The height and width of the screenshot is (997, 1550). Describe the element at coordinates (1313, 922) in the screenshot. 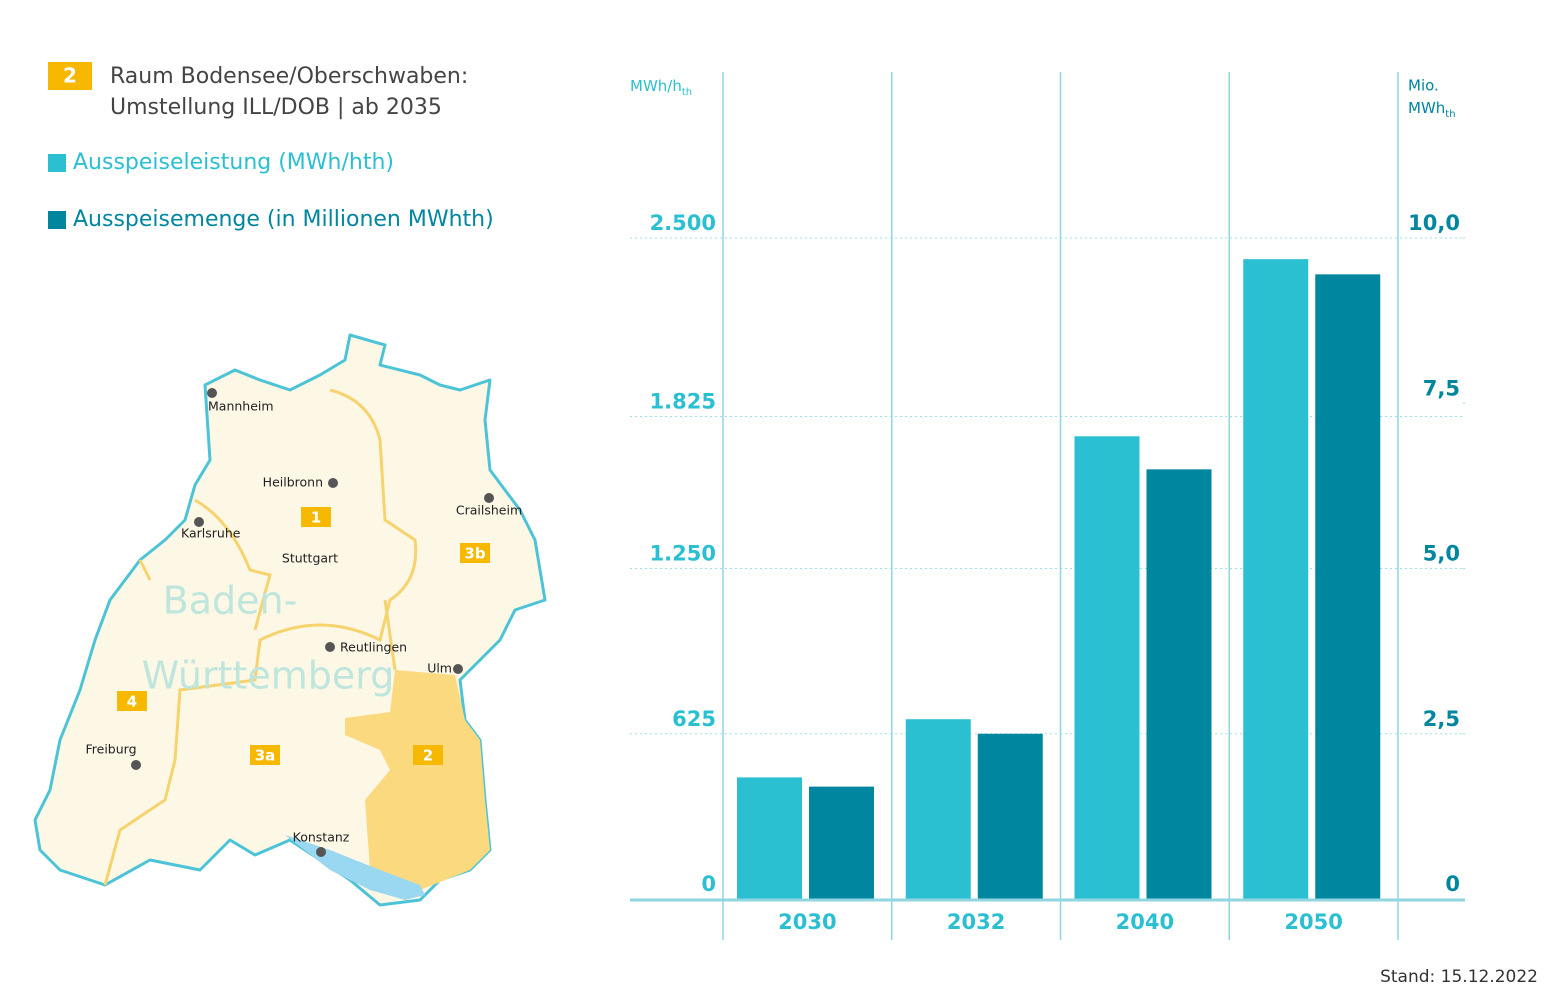

I see `x-tick-label: 2050` at that location.